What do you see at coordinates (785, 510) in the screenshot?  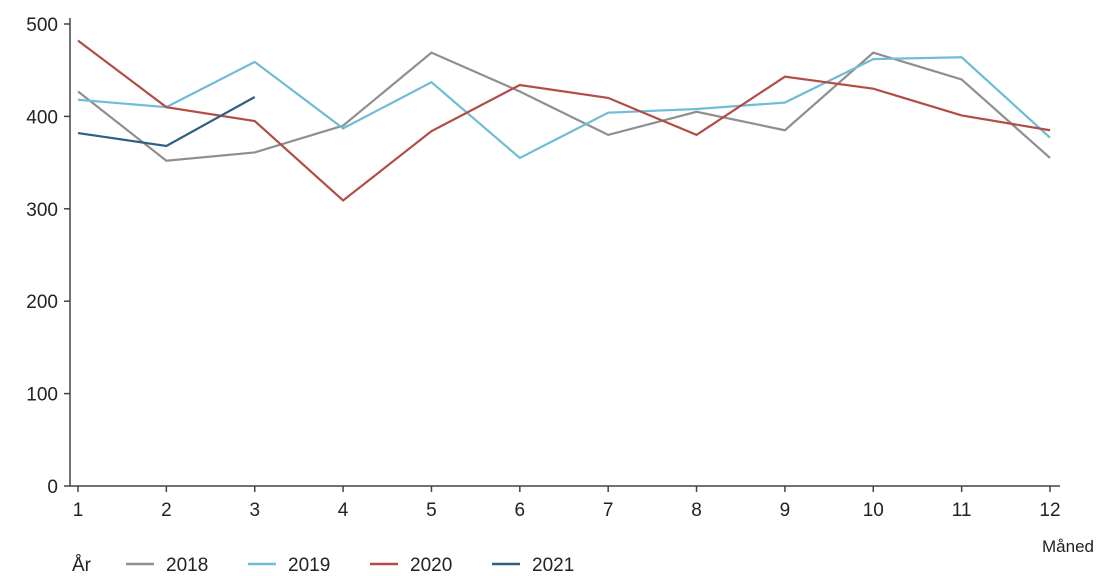 I see `x-tick-label: 9` at bounding box center [785, 510].